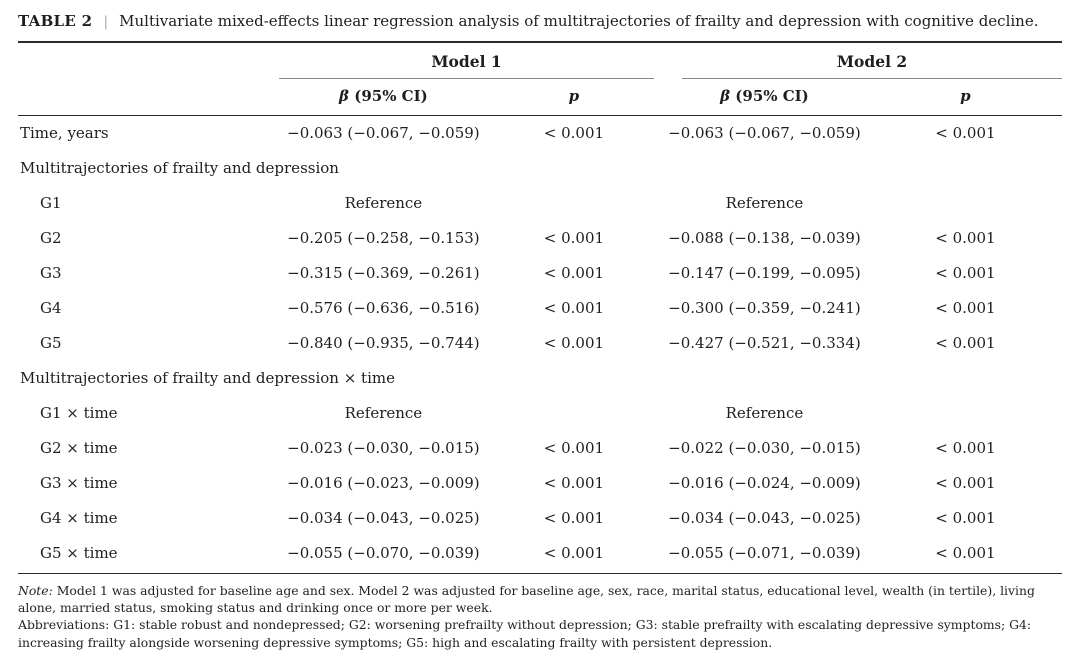 The image size is (1080, 653). I want to click on table-row-g1-time: G1 × time Reference Reference, so click(540, 413).